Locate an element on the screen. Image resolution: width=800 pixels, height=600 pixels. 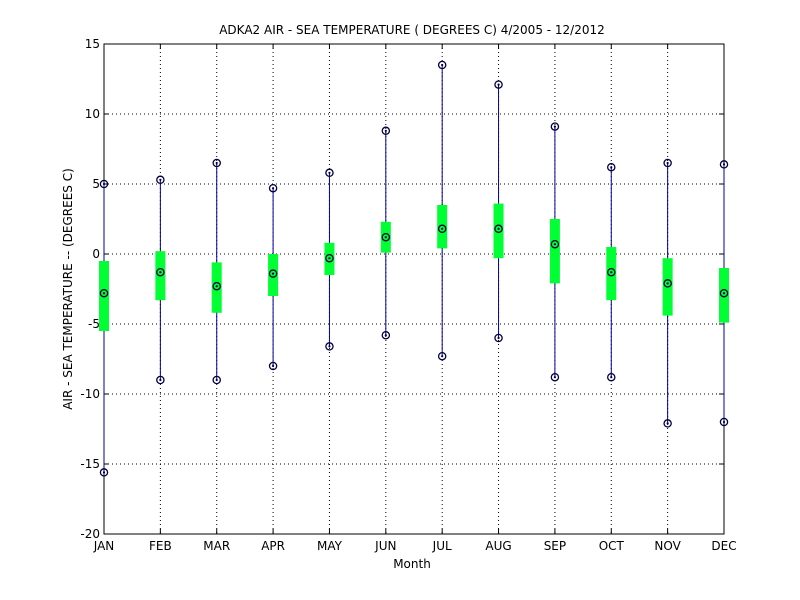
y-tick-label: 10 is located at coordinates (92, 114).